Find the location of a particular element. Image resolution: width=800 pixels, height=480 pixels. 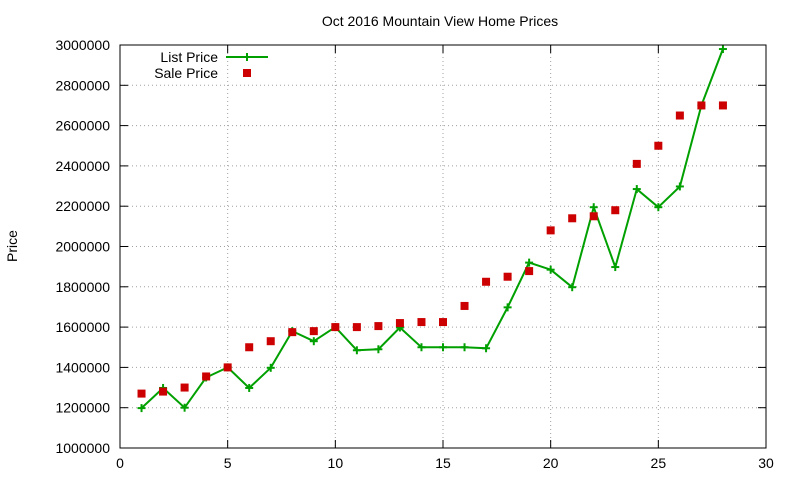

y-tick-label: 1200000 is located at coordinates (82, 408).